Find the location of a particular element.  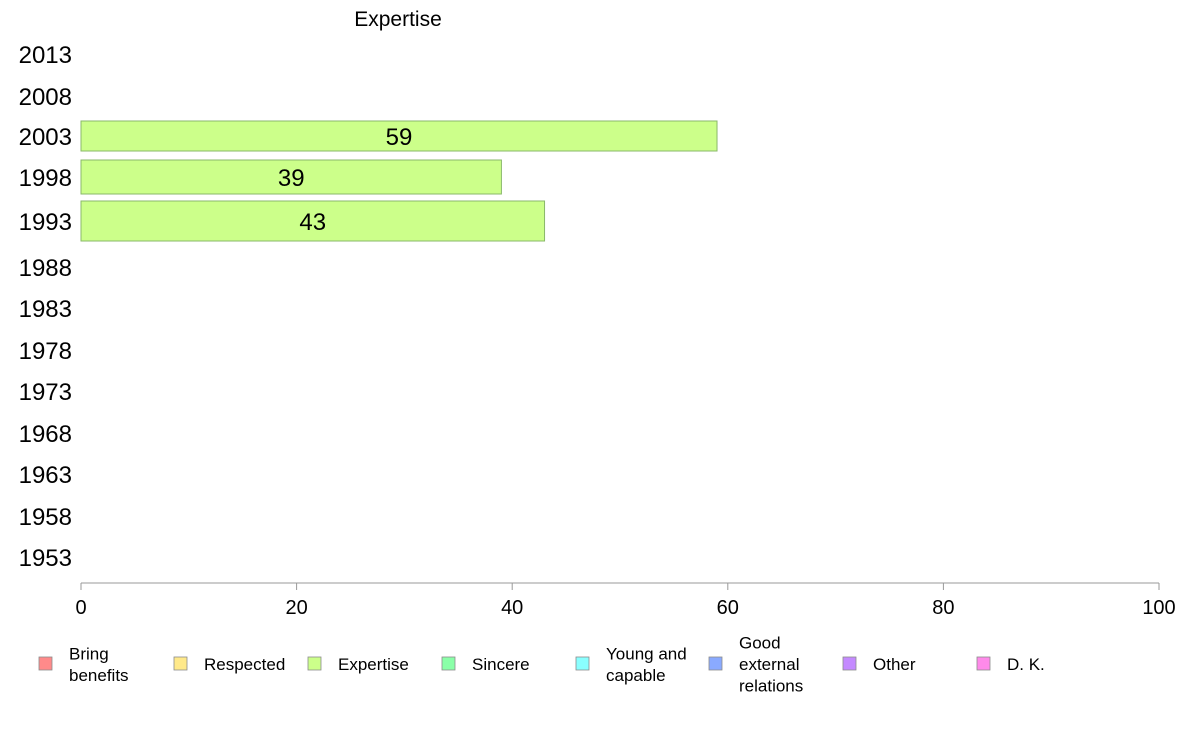

legend-label: Young and capable is located at coordinates (646, 664).